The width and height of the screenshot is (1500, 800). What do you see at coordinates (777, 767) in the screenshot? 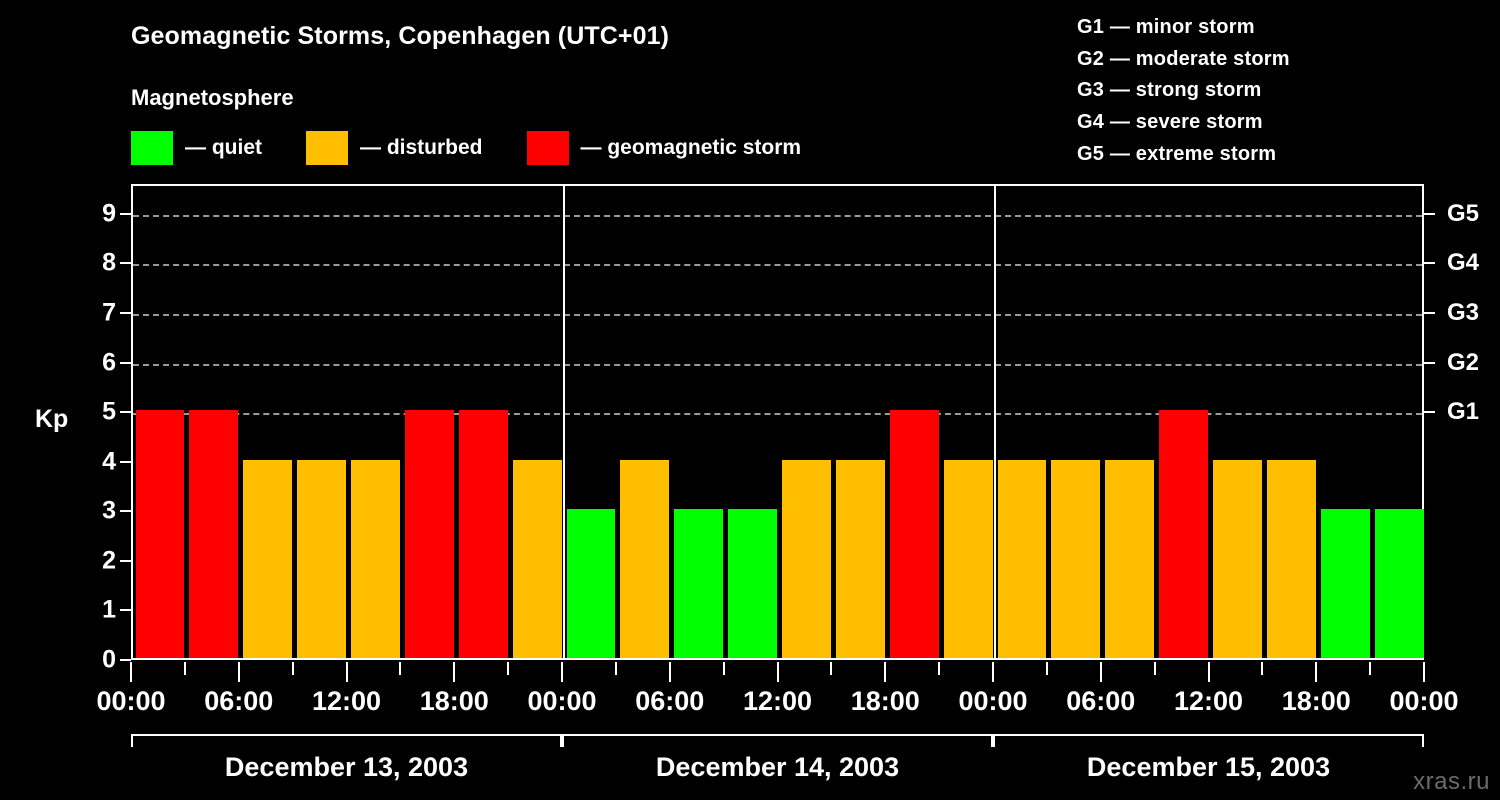
I see `date-label: December 14, 2003` at bounding box center [777, 767].